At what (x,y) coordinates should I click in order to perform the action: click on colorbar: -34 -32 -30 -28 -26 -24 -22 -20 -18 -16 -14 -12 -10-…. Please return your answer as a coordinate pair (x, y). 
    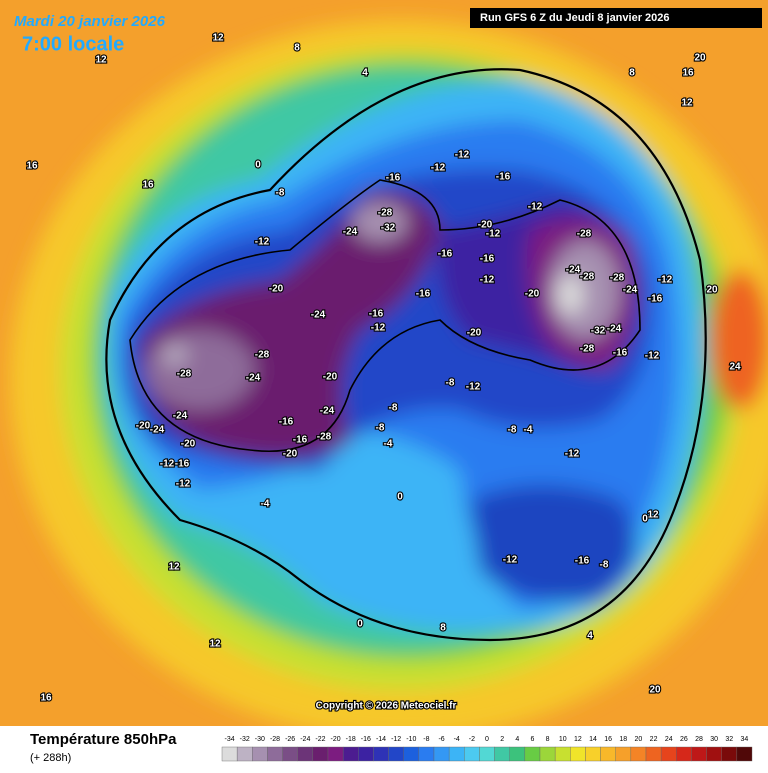
    Looking at the image, I should click on (487, 749).